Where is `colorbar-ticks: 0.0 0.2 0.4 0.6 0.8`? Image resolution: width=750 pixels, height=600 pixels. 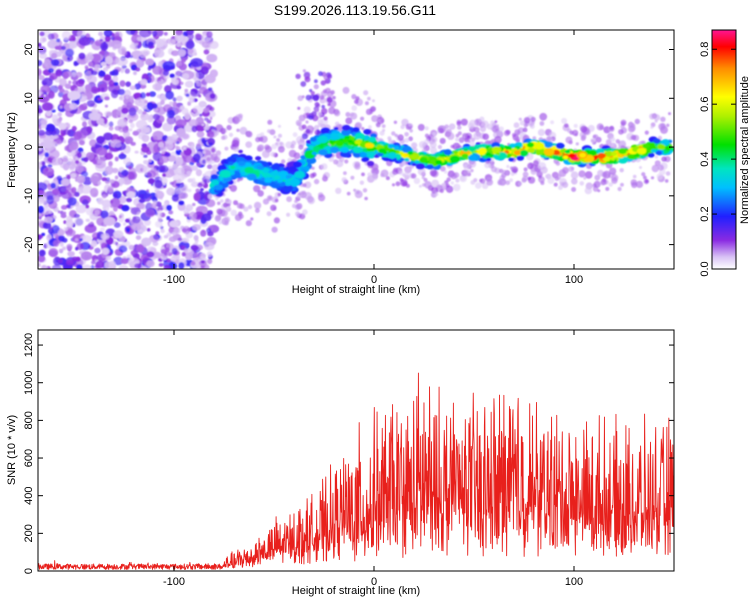 colorbar-ticks: 0.0 0.2 0.4 0.6 0.8 is located at coordinates (718, 153).